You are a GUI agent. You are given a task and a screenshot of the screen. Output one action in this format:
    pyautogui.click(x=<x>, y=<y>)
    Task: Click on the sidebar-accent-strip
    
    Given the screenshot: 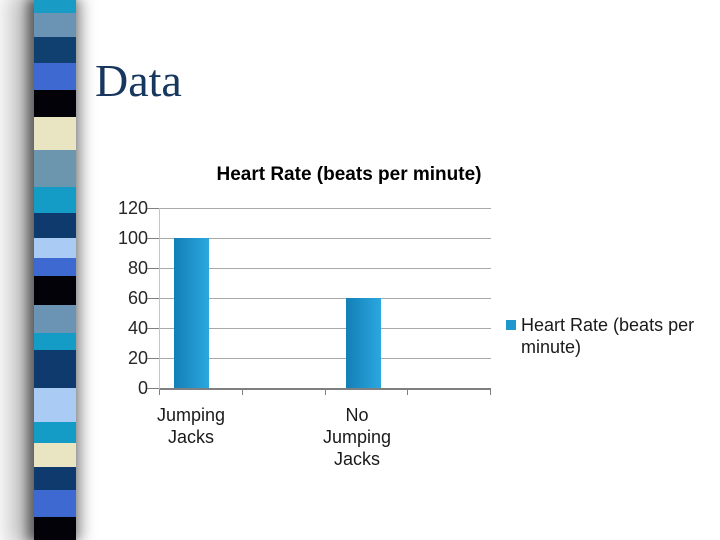 What is the action you would take?
    pyautogui.click(x=55, y=270)
    